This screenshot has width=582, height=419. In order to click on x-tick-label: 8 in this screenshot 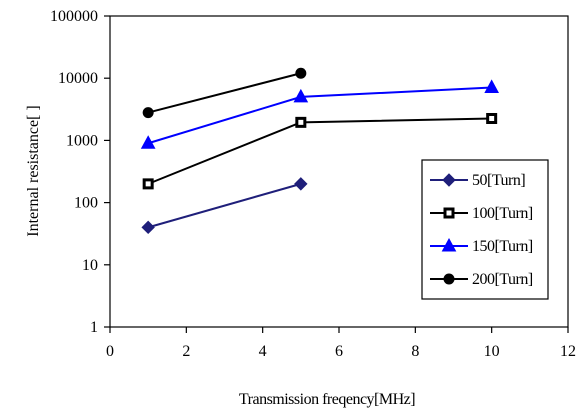, I will do `click(415, 351)`.